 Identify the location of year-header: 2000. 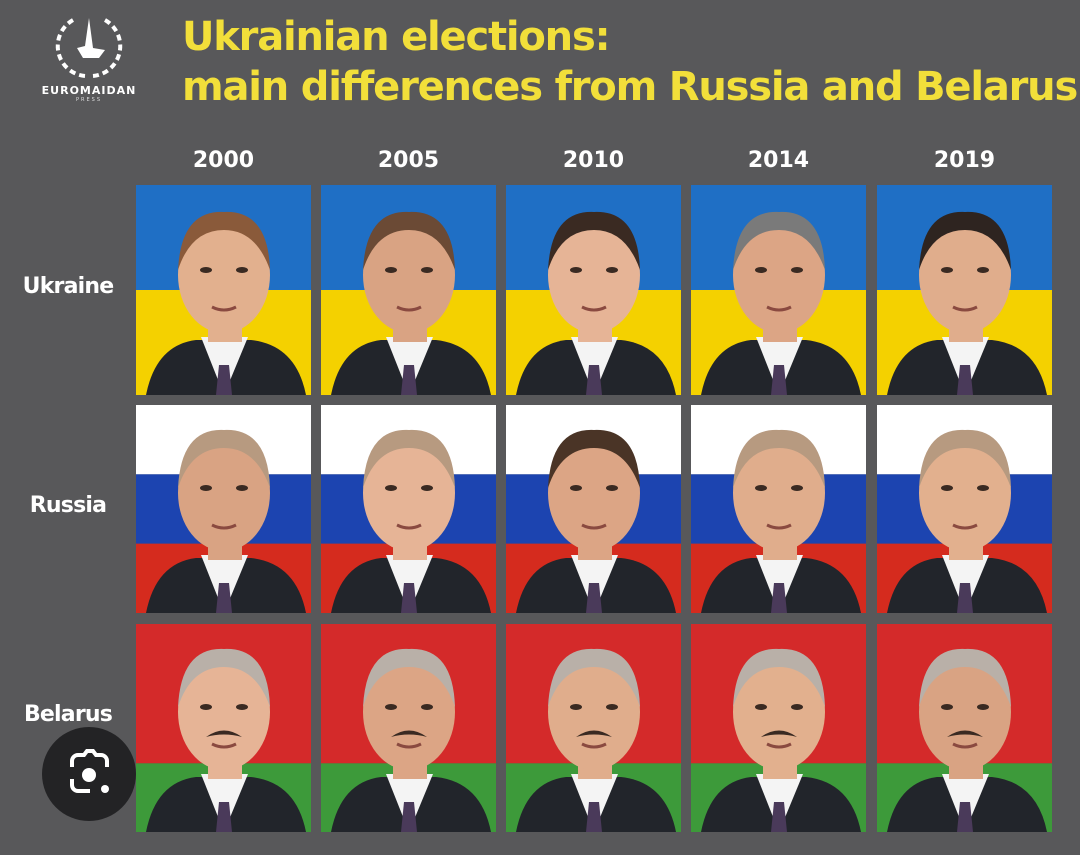
(223, 160).